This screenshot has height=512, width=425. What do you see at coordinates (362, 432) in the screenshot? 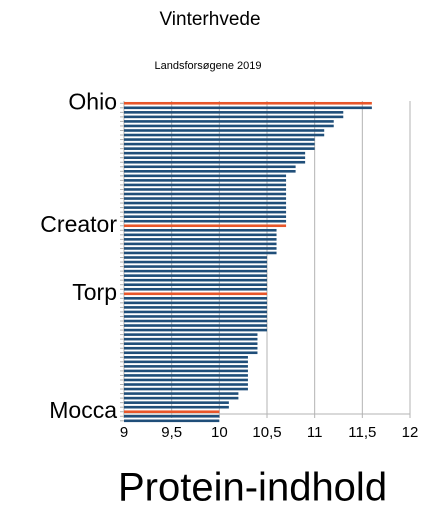
I see `x-tick-label: 11,5` at bounding box center [362, 432].